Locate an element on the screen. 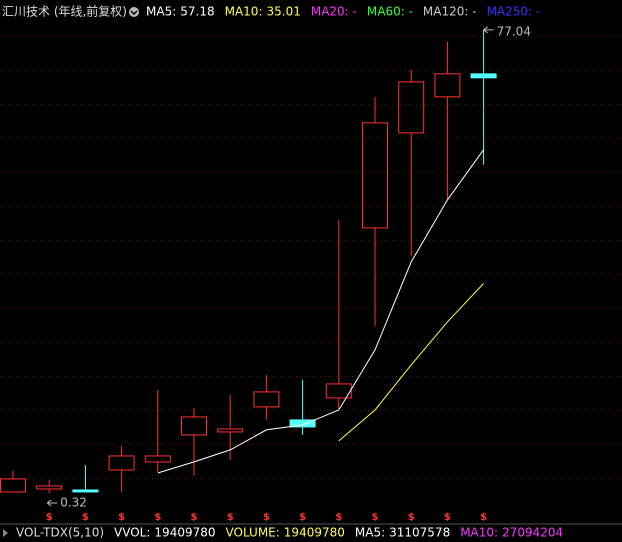  settings-icon is located at coordinates (134, 12).